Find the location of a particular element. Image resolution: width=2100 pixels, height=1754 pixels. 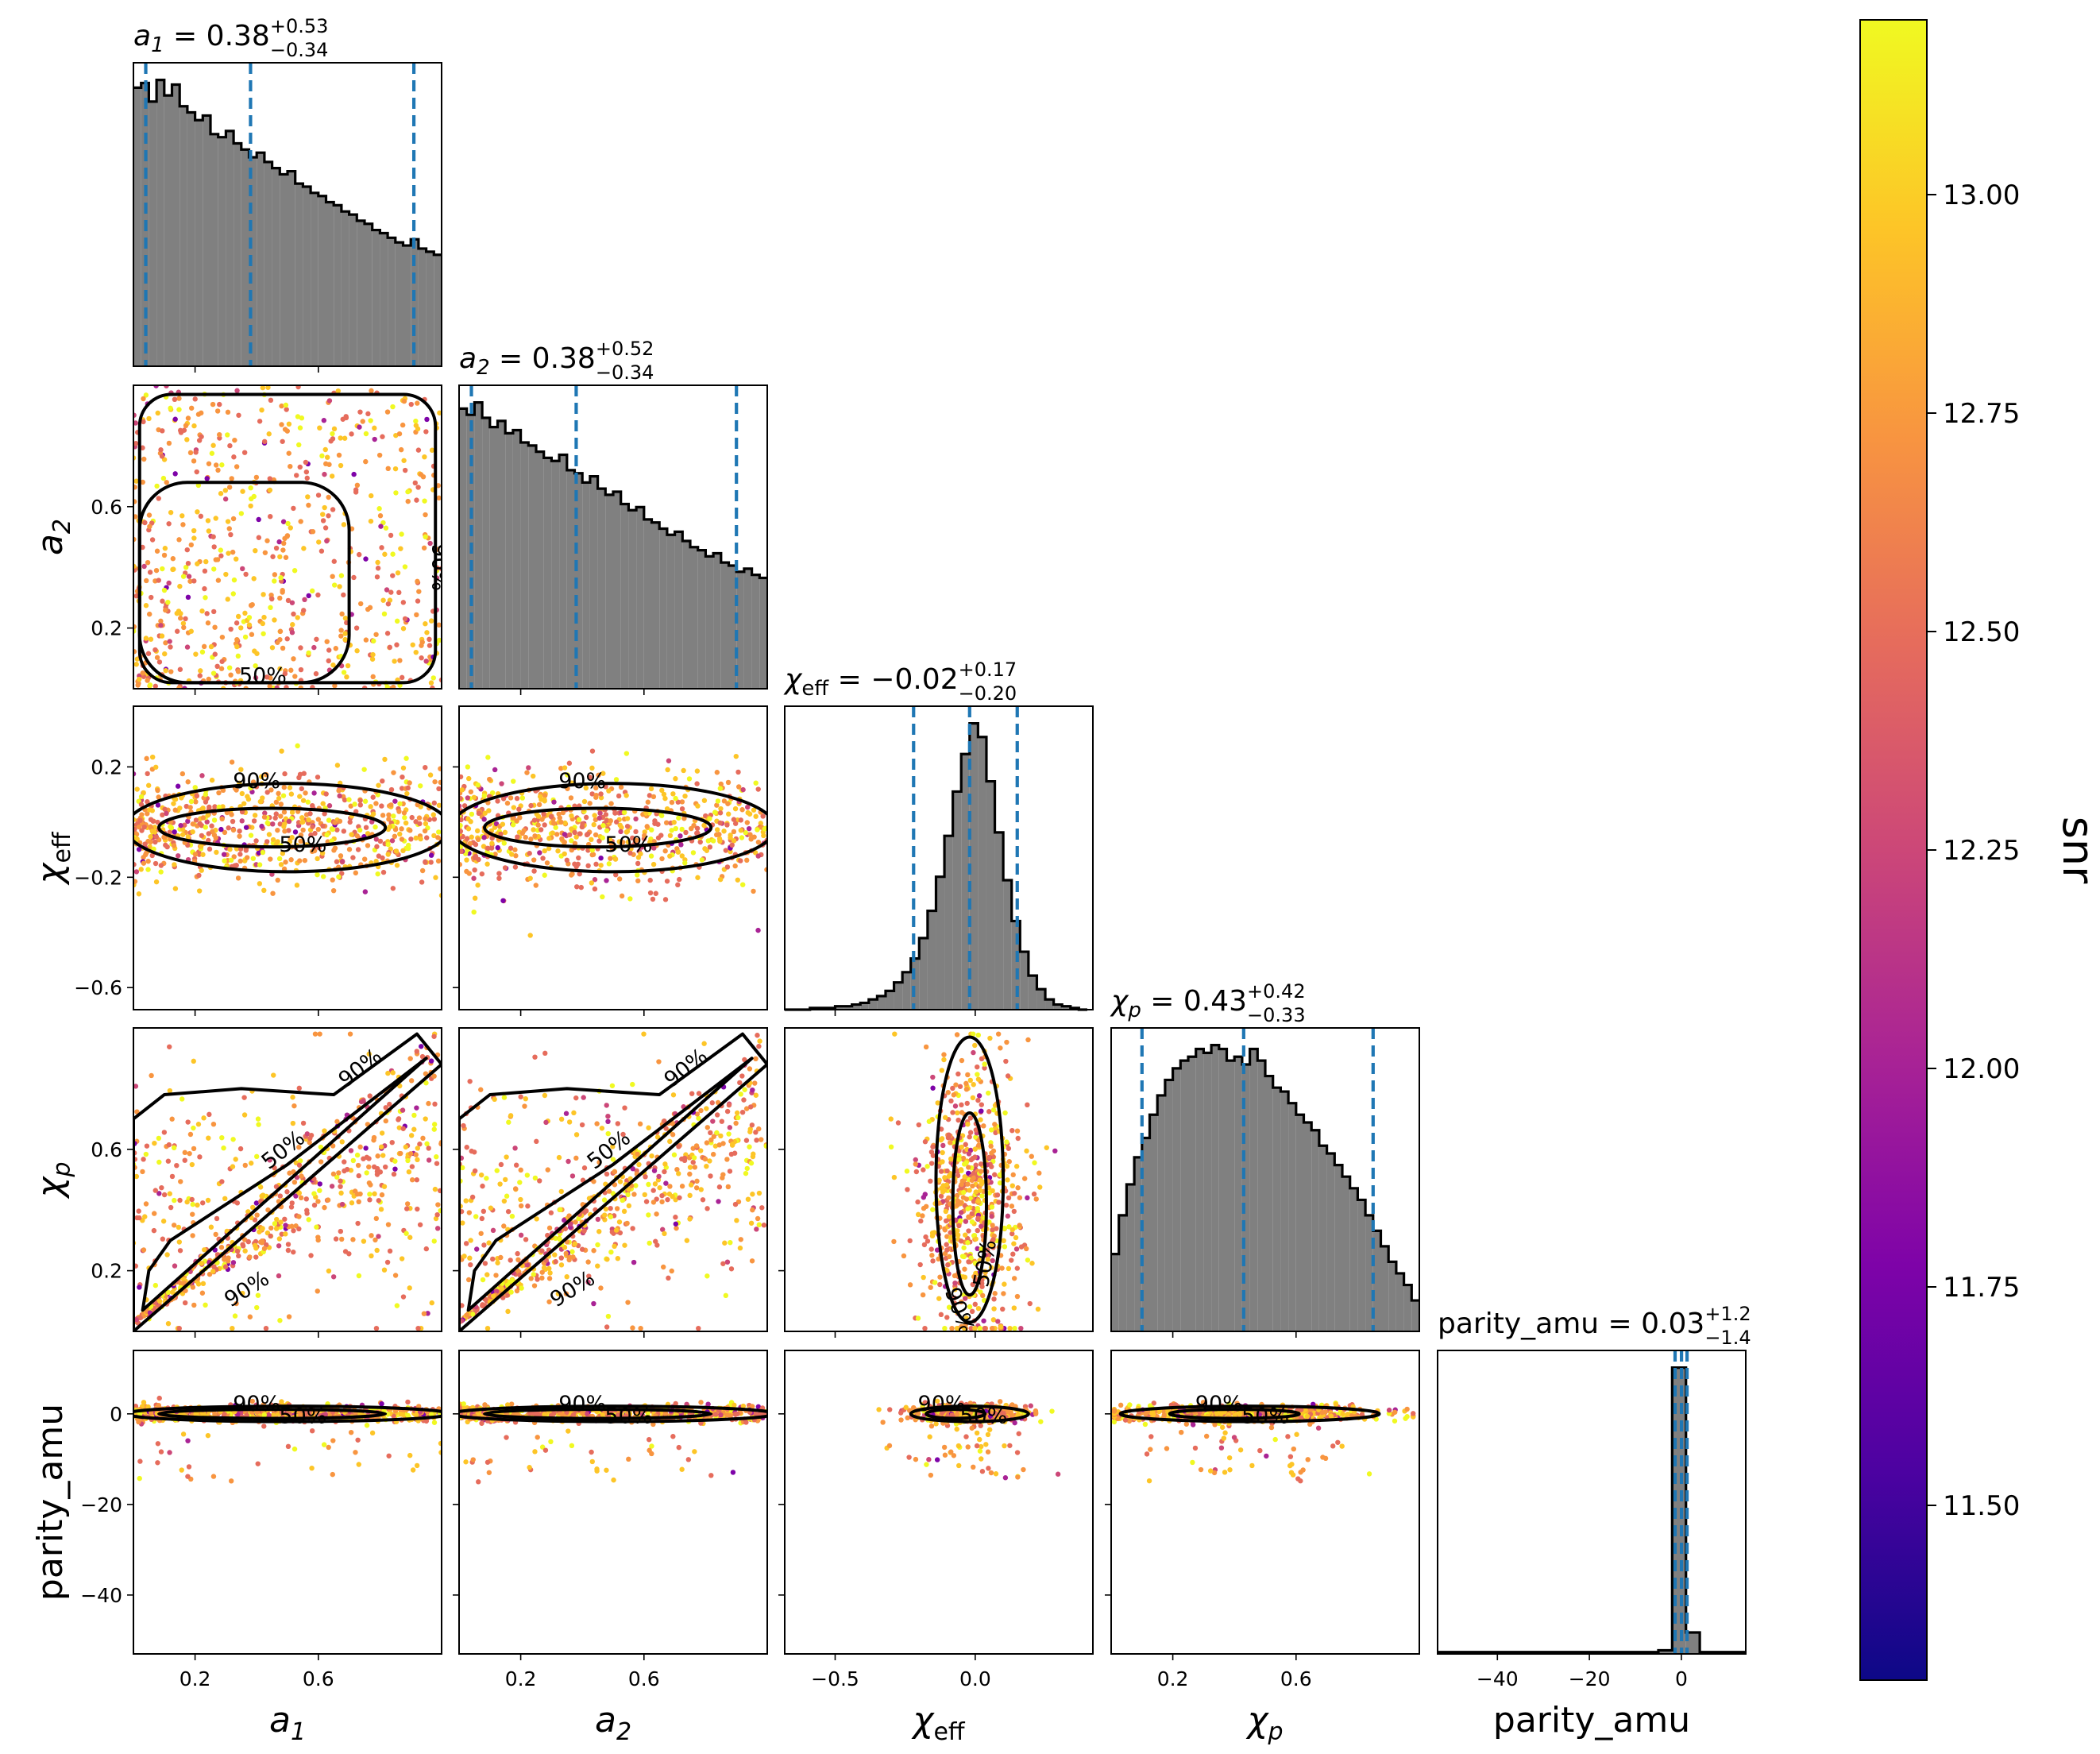

contour-label-50: 50% is located at coordinates (985, 1263).